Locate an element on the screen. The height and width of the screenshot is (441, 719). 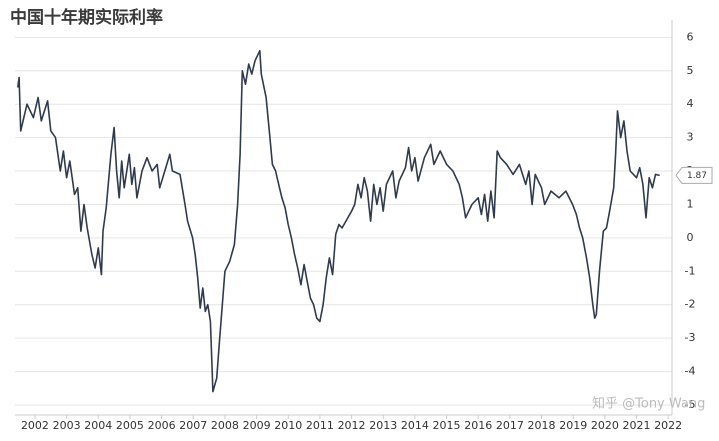
x-tick-label: 2016 is located at coordinates (478, 425).